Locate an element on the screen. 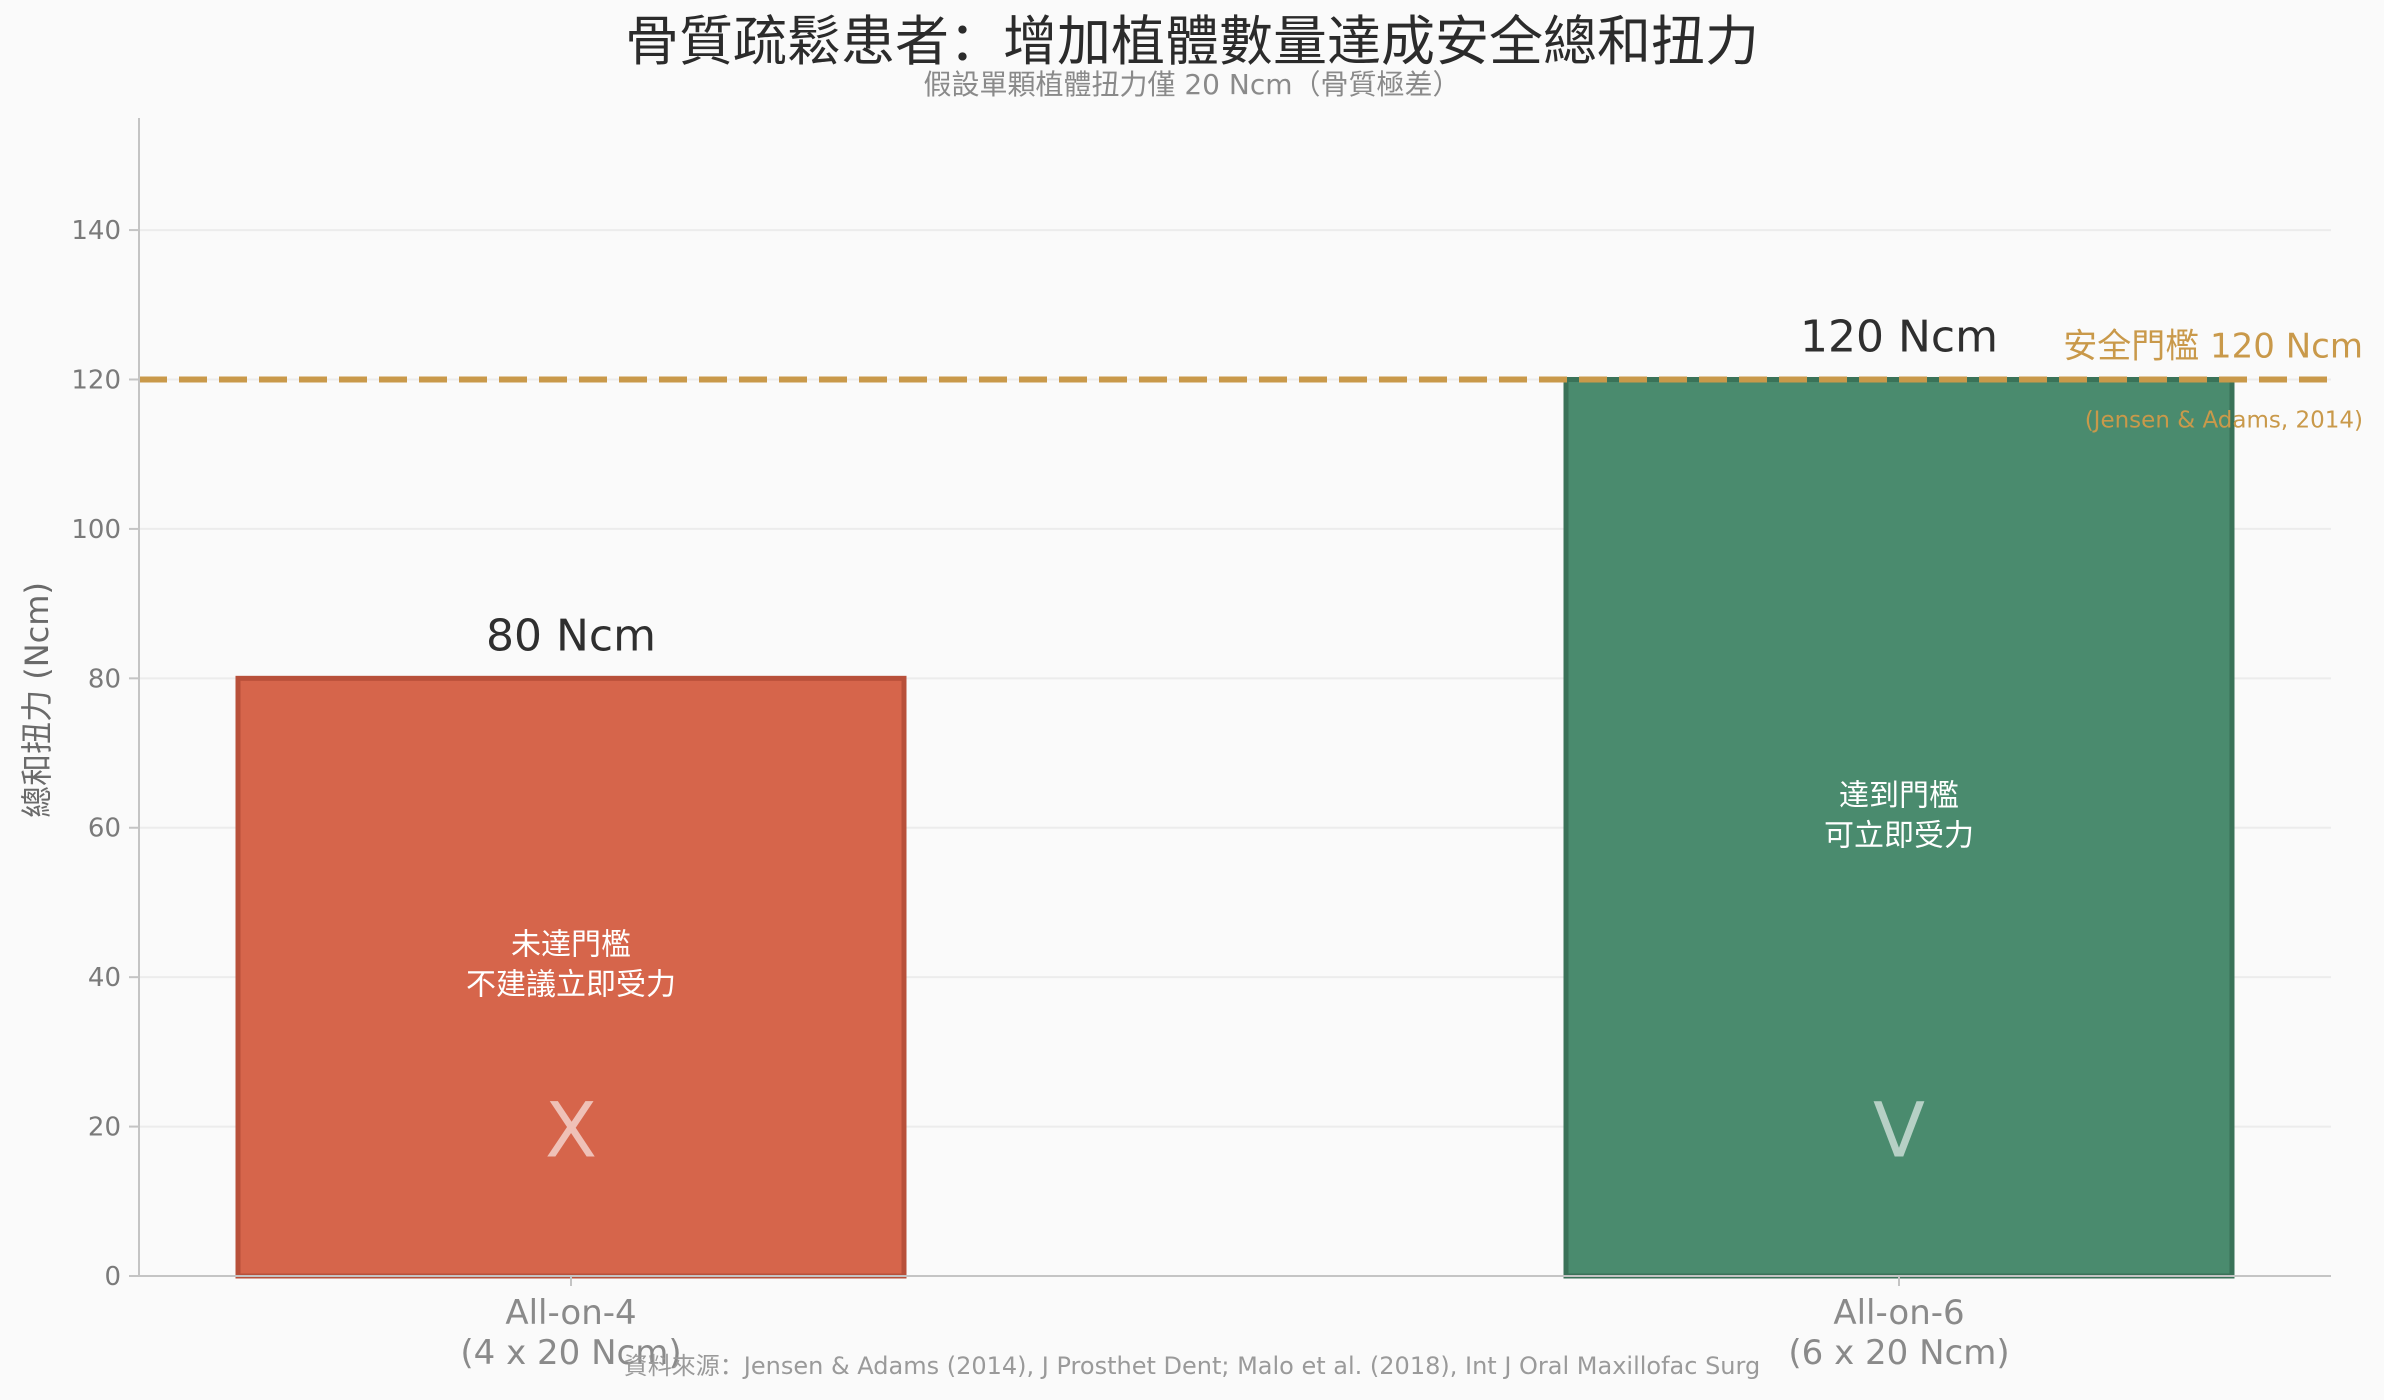  bar-value-label: 120 Ncm is located at coordinates (1899, 336).